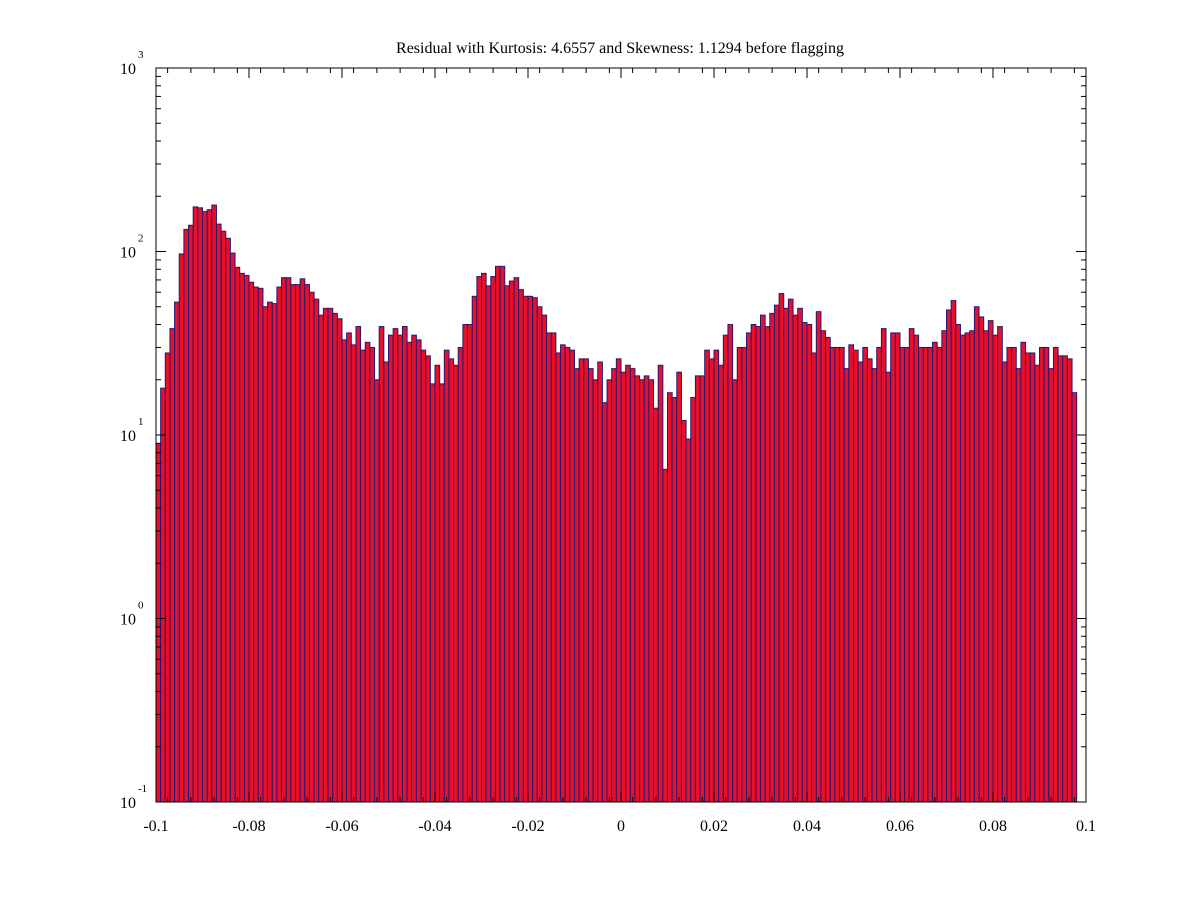 This screenshot has height=900, width=1200. I want to click on x-tick-label: -0.1, so click(155, 826).